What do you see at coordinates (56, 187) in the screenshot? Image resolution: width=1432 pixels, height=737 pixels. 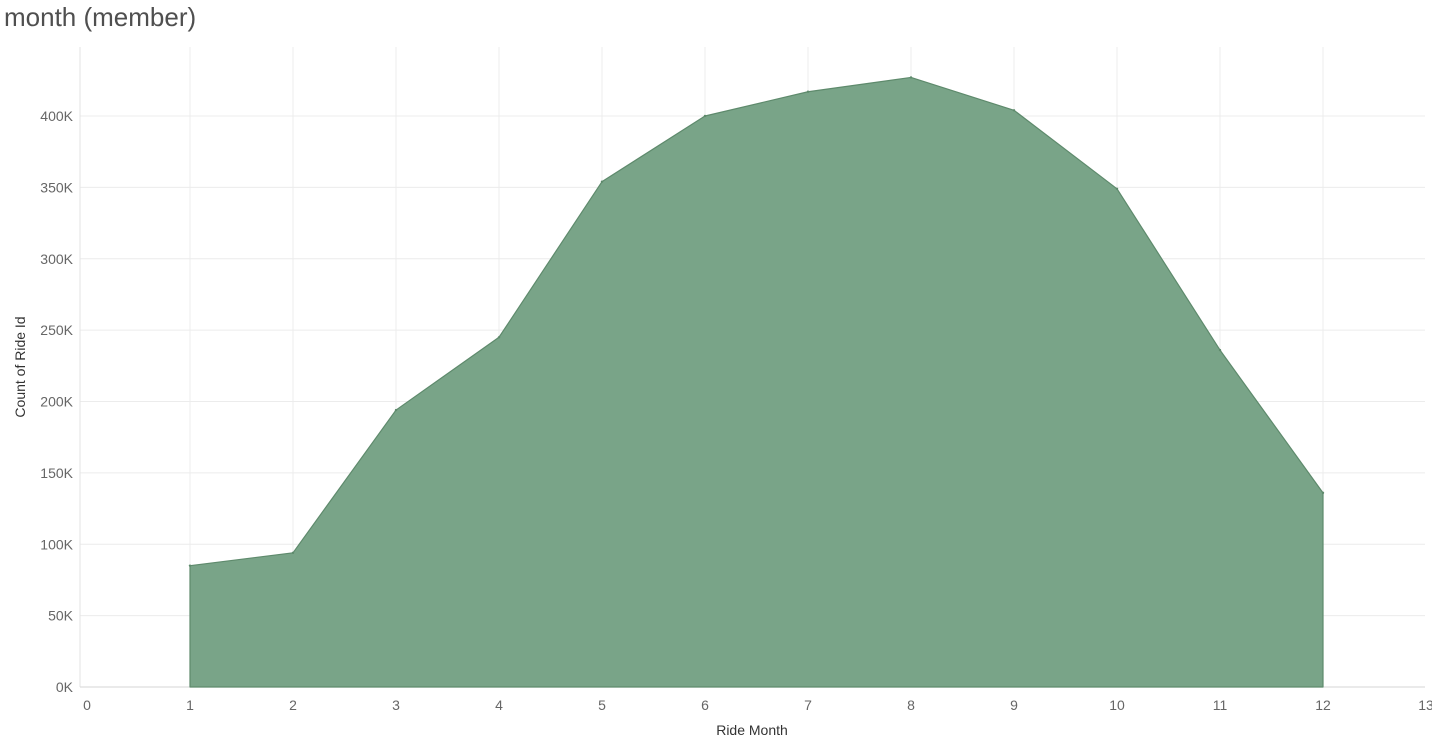 I see `y-tick-label: 350K` at bounding box center [56, 187].